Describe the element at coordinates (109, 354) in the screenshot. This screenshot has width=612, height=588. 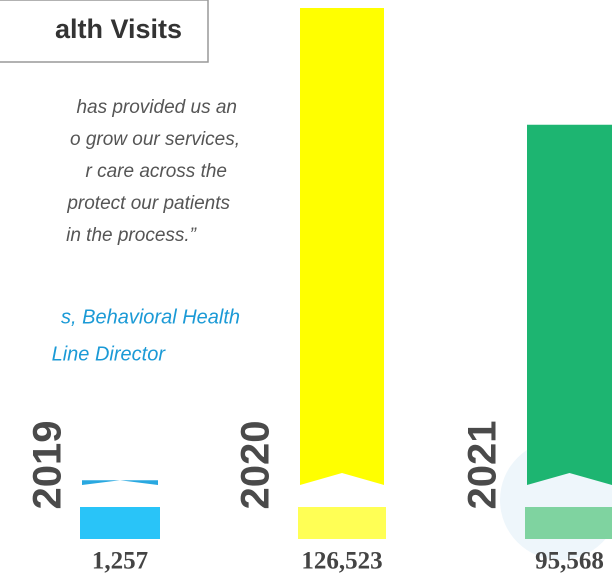
I see `attribution-line: Line Director` at that location.